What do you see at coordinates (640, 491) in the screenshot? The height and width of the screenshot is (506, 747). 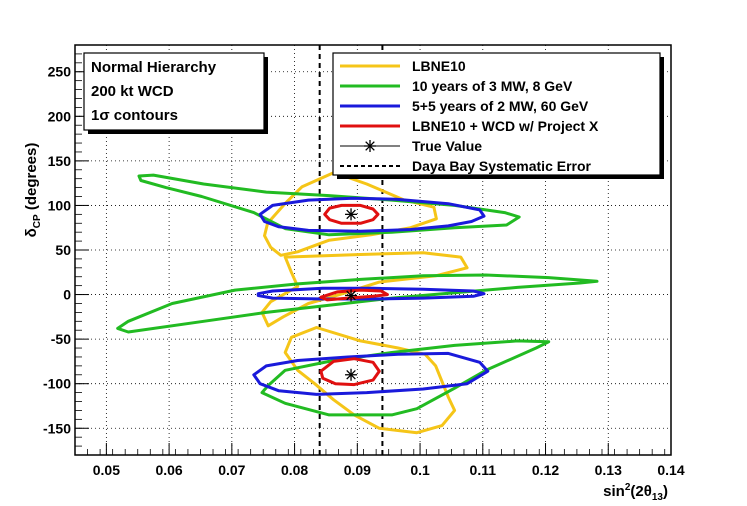 I see `x-axis-label-mid: (2θ` at bounding box center [640, 491].